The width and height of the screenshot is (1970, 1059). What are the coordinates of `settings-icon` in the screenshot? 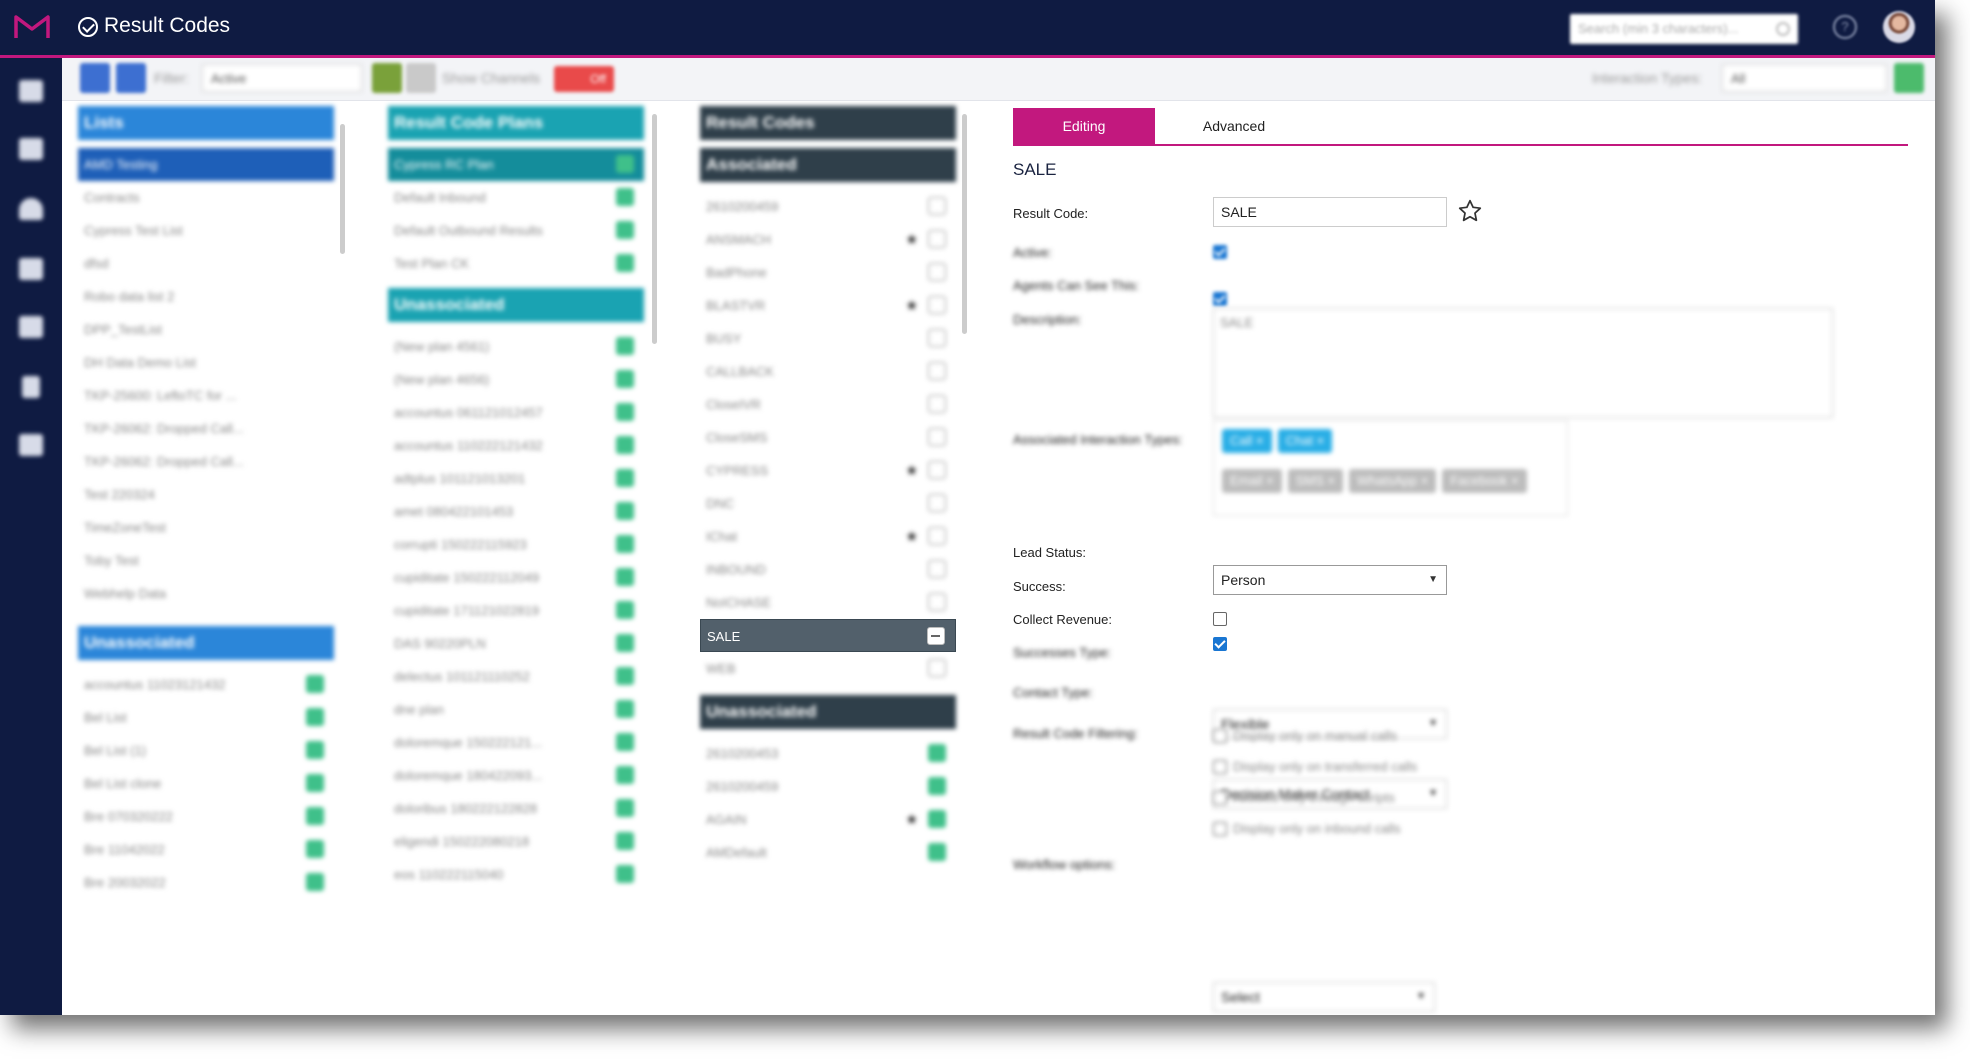 It's located at (31, 445).